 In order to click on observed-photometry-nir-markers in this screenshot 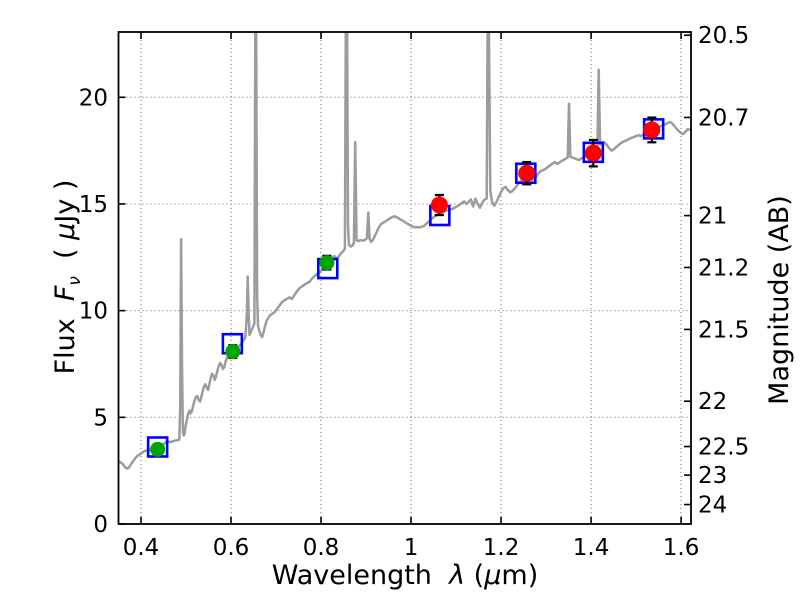, I will do `click(545, 167)`.